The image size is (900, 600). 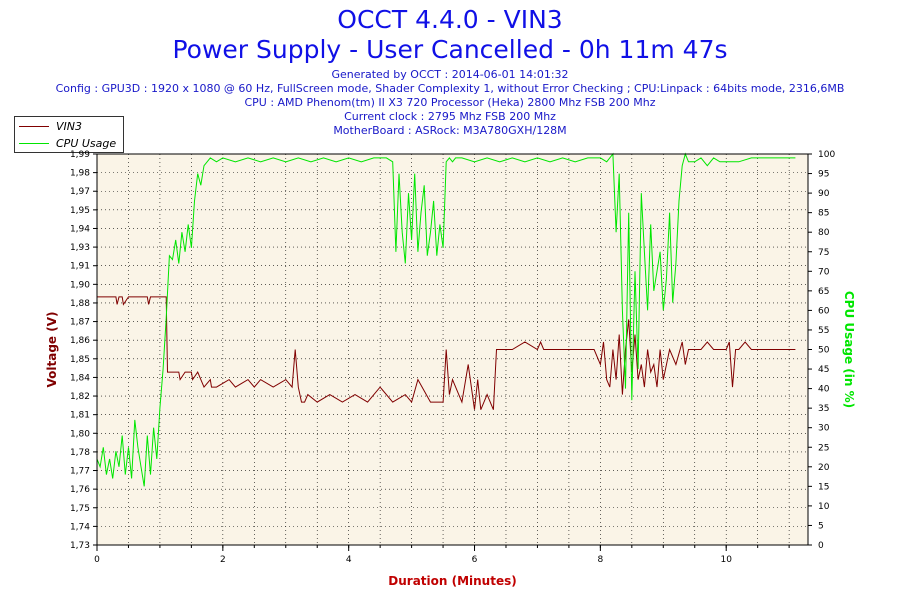 What do you see at coordinates (446, 353) in the screenshot?
I see `vin3-series-line` at bounding box center [446, 353].